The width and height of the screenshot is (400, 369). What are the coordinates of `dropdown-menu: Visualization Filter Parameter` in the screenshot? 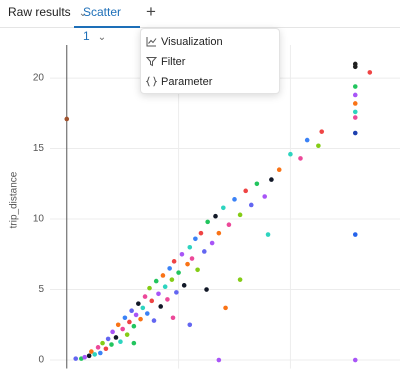 It's located at (210, 61).